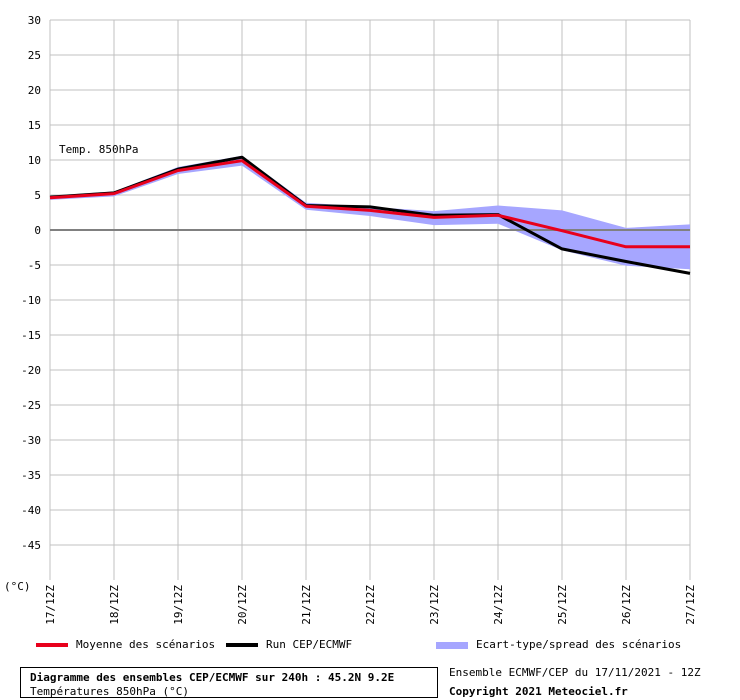 Image resolution: width=740 pixels, height=700 pixels. Describe the element at coordinates (538, 691) in the screenshot. I see `copyright: Copyright 2021 Meteociel.fr` at that location.